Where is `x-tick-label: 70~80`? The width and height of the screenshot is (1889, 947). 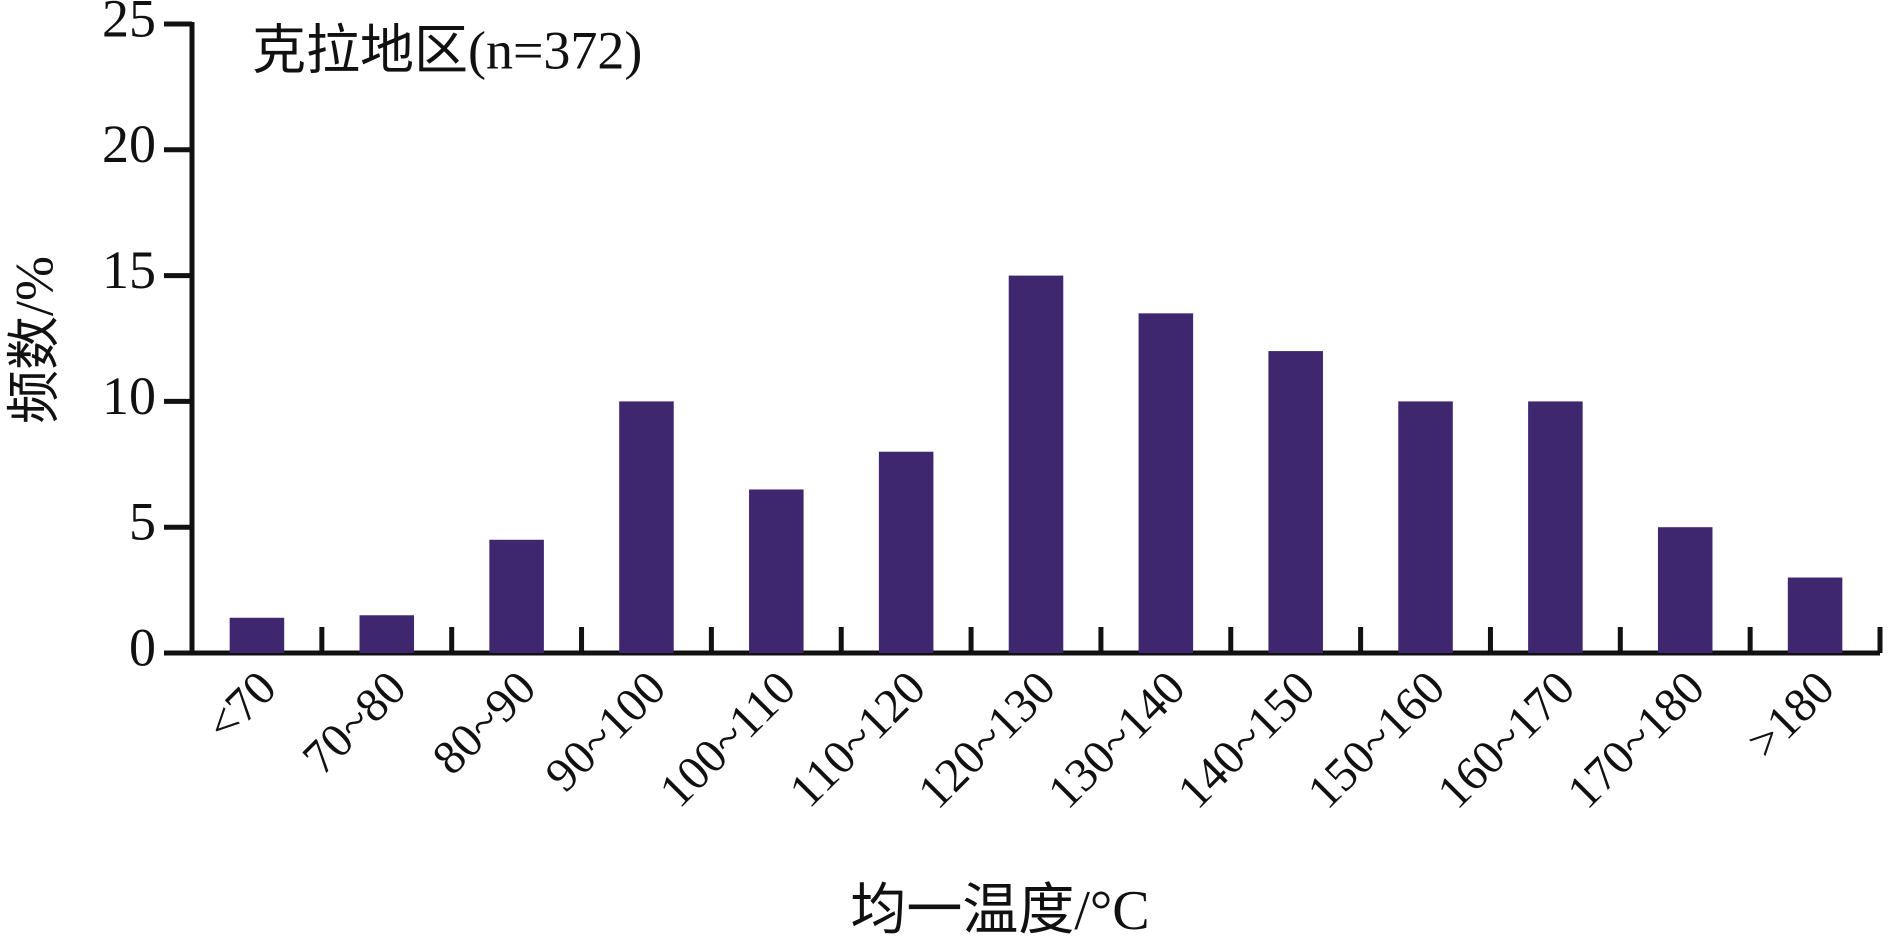
x-tick-label: 70~80 is located at coordinates (355, 723).